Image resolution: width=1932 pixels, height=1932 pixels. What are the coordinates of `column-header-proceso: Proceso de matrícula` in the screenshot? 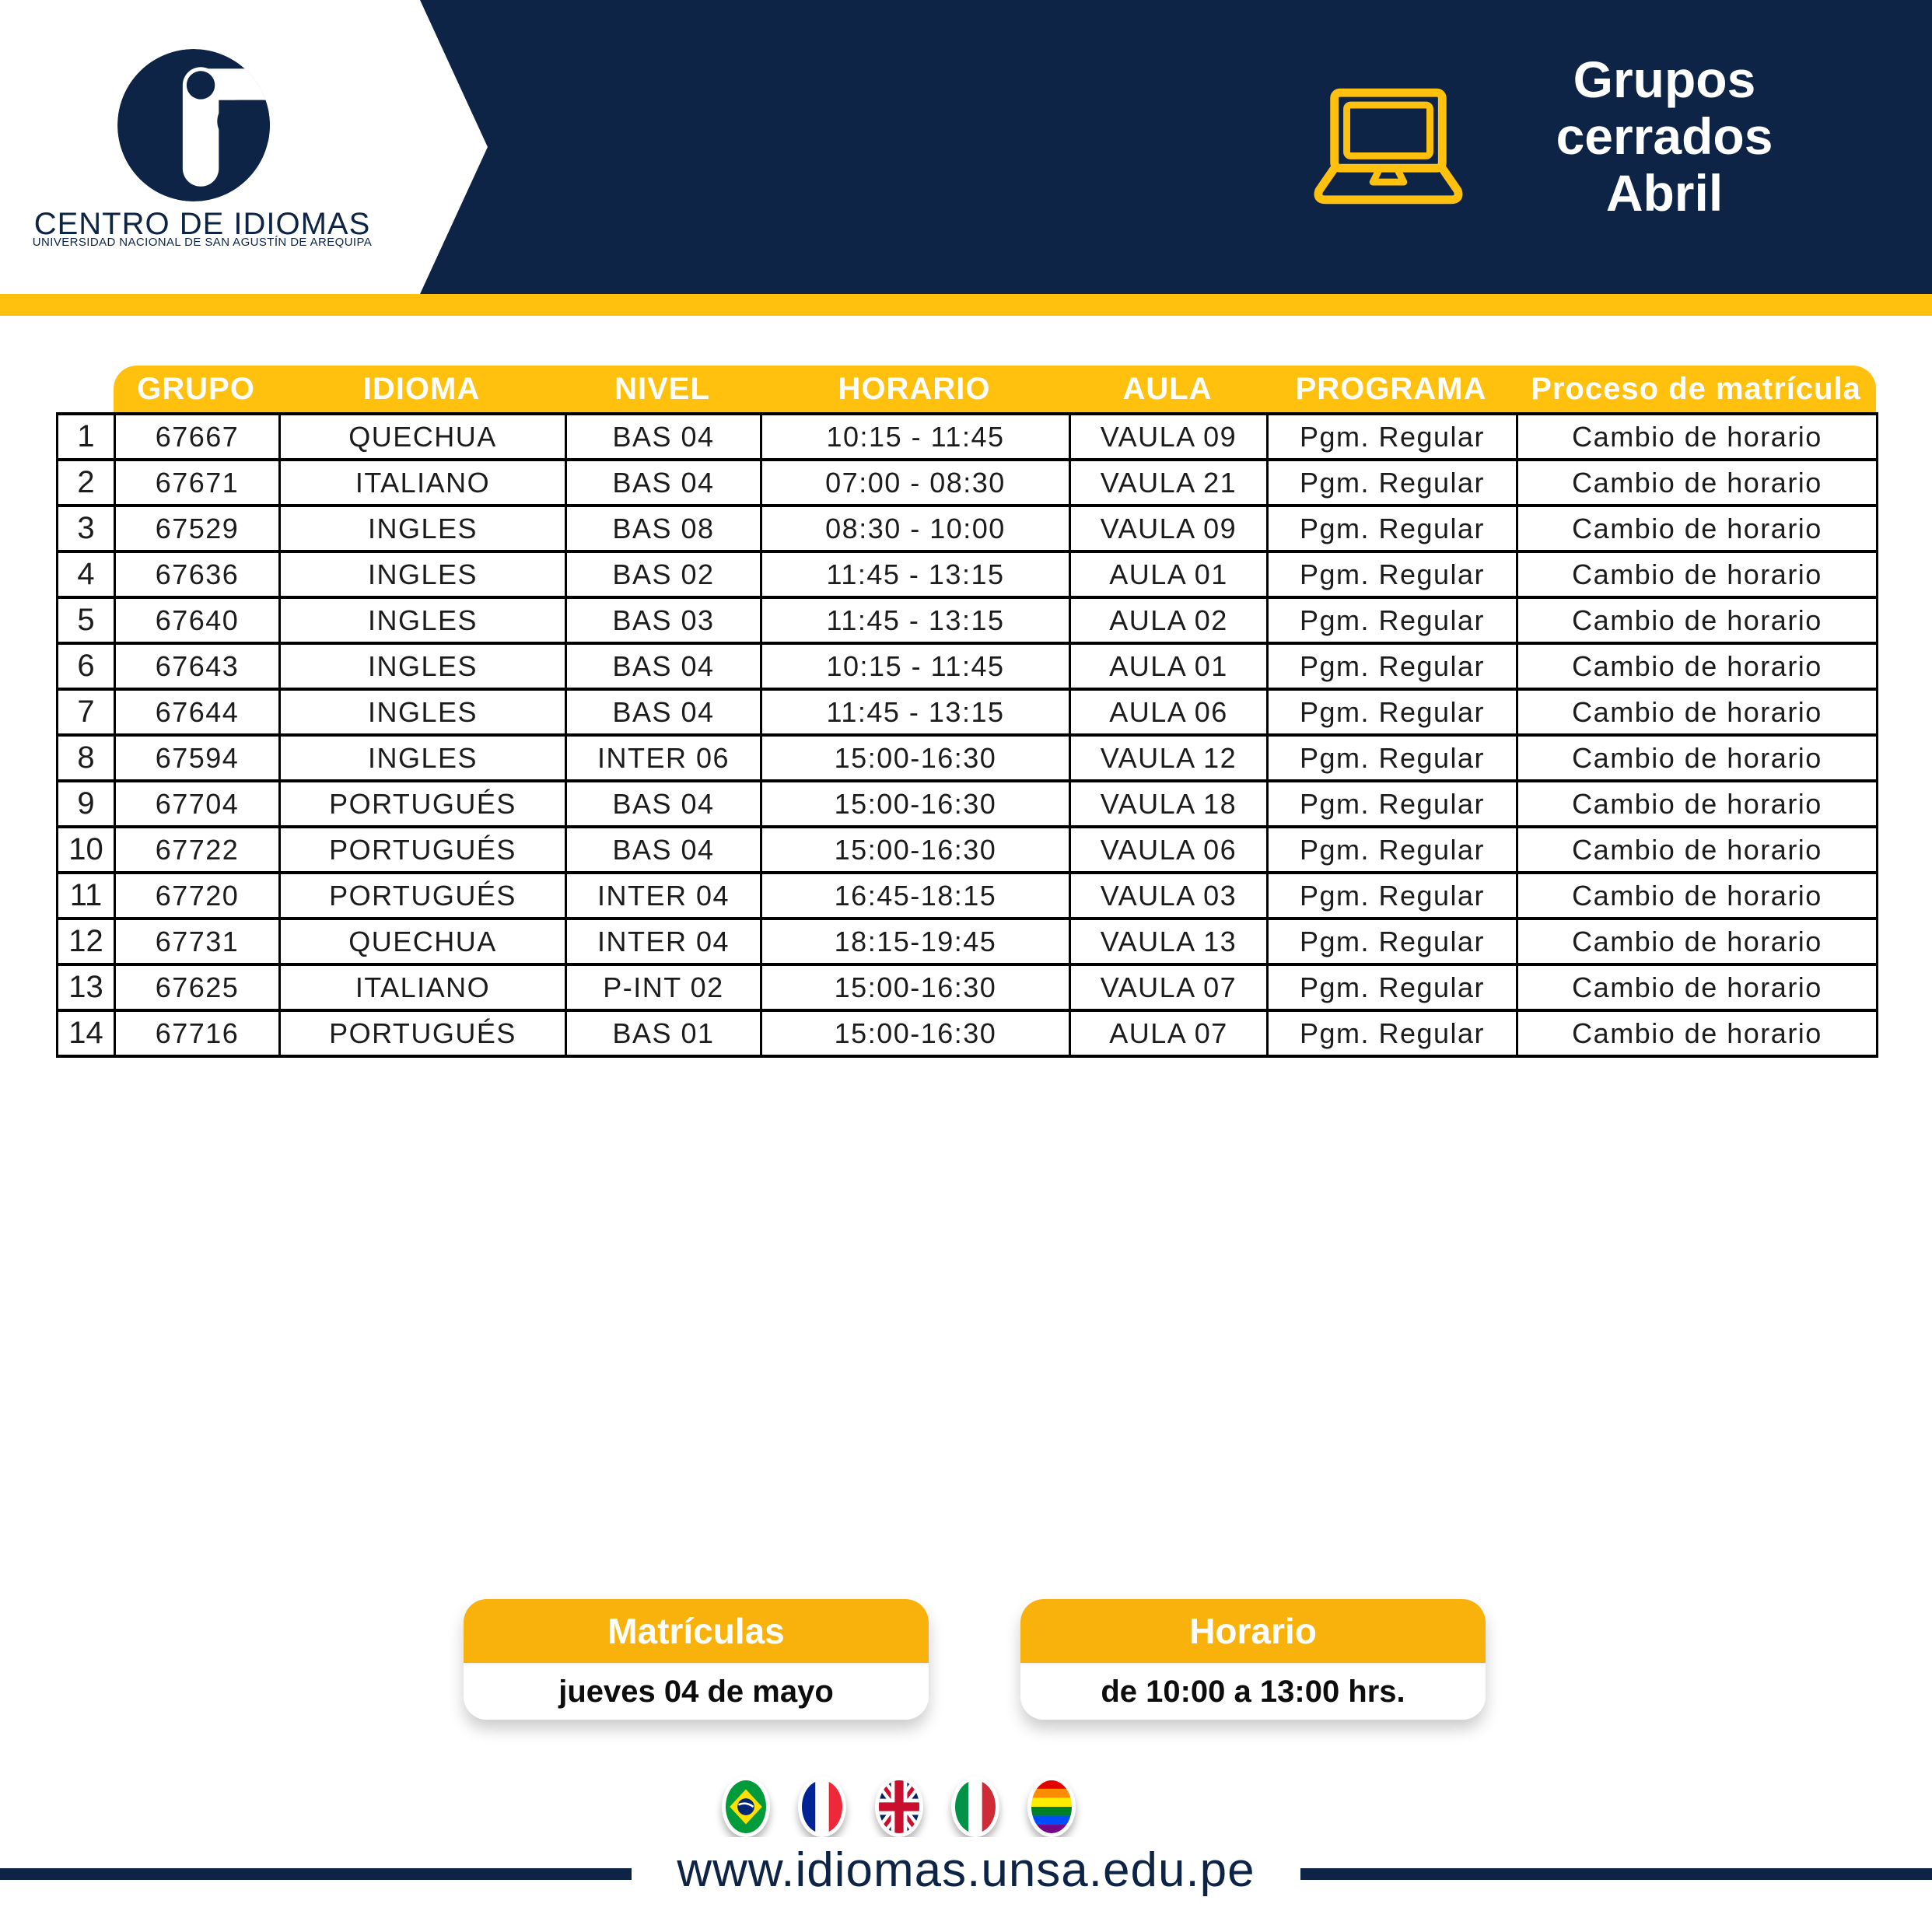 It's located at (1696, 389).